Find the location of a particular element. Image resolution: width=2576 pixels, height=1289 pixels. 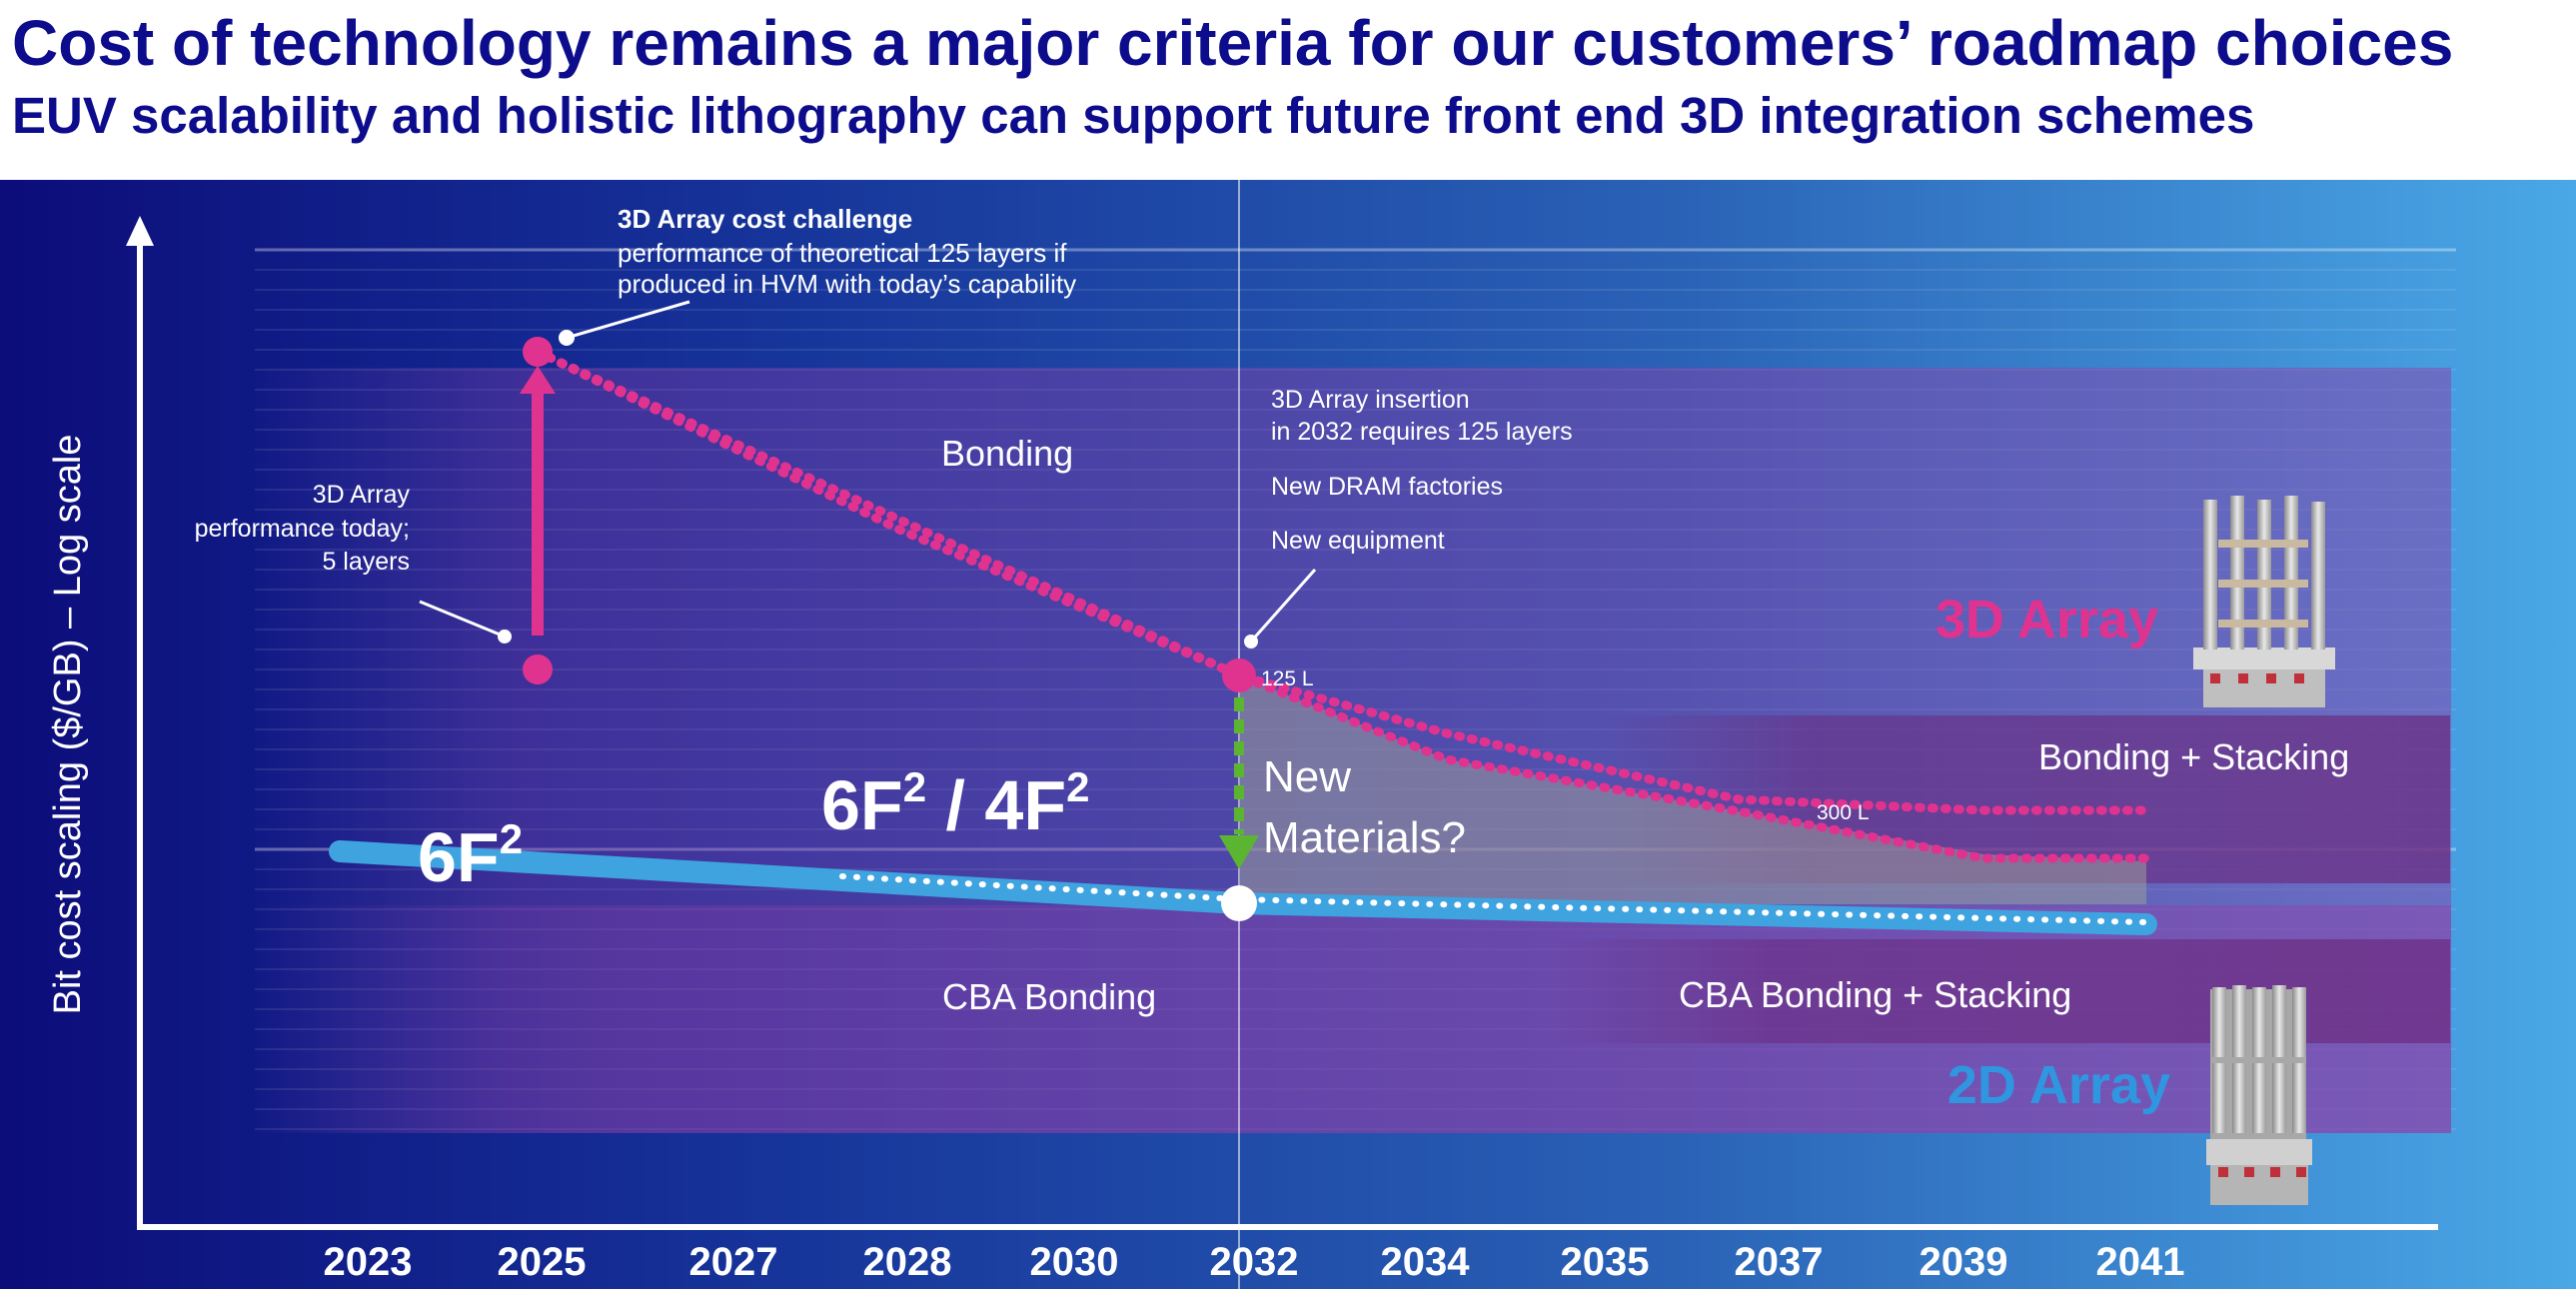

series-2d-array is located at coordinates (1243, 887).